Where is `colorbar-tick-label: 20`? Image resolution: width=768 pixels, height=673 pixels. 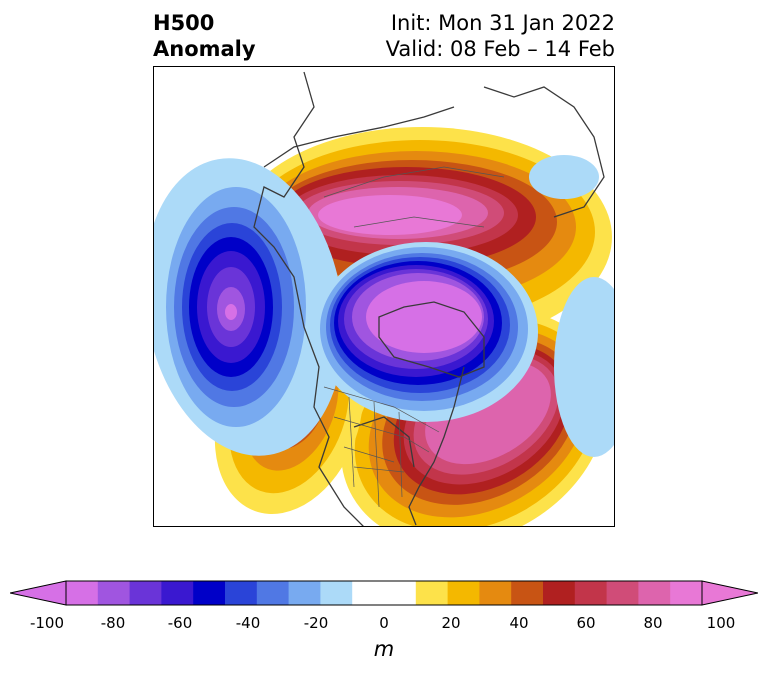
colorbar-tick-label: 20 is located at coordinates (451, 623).